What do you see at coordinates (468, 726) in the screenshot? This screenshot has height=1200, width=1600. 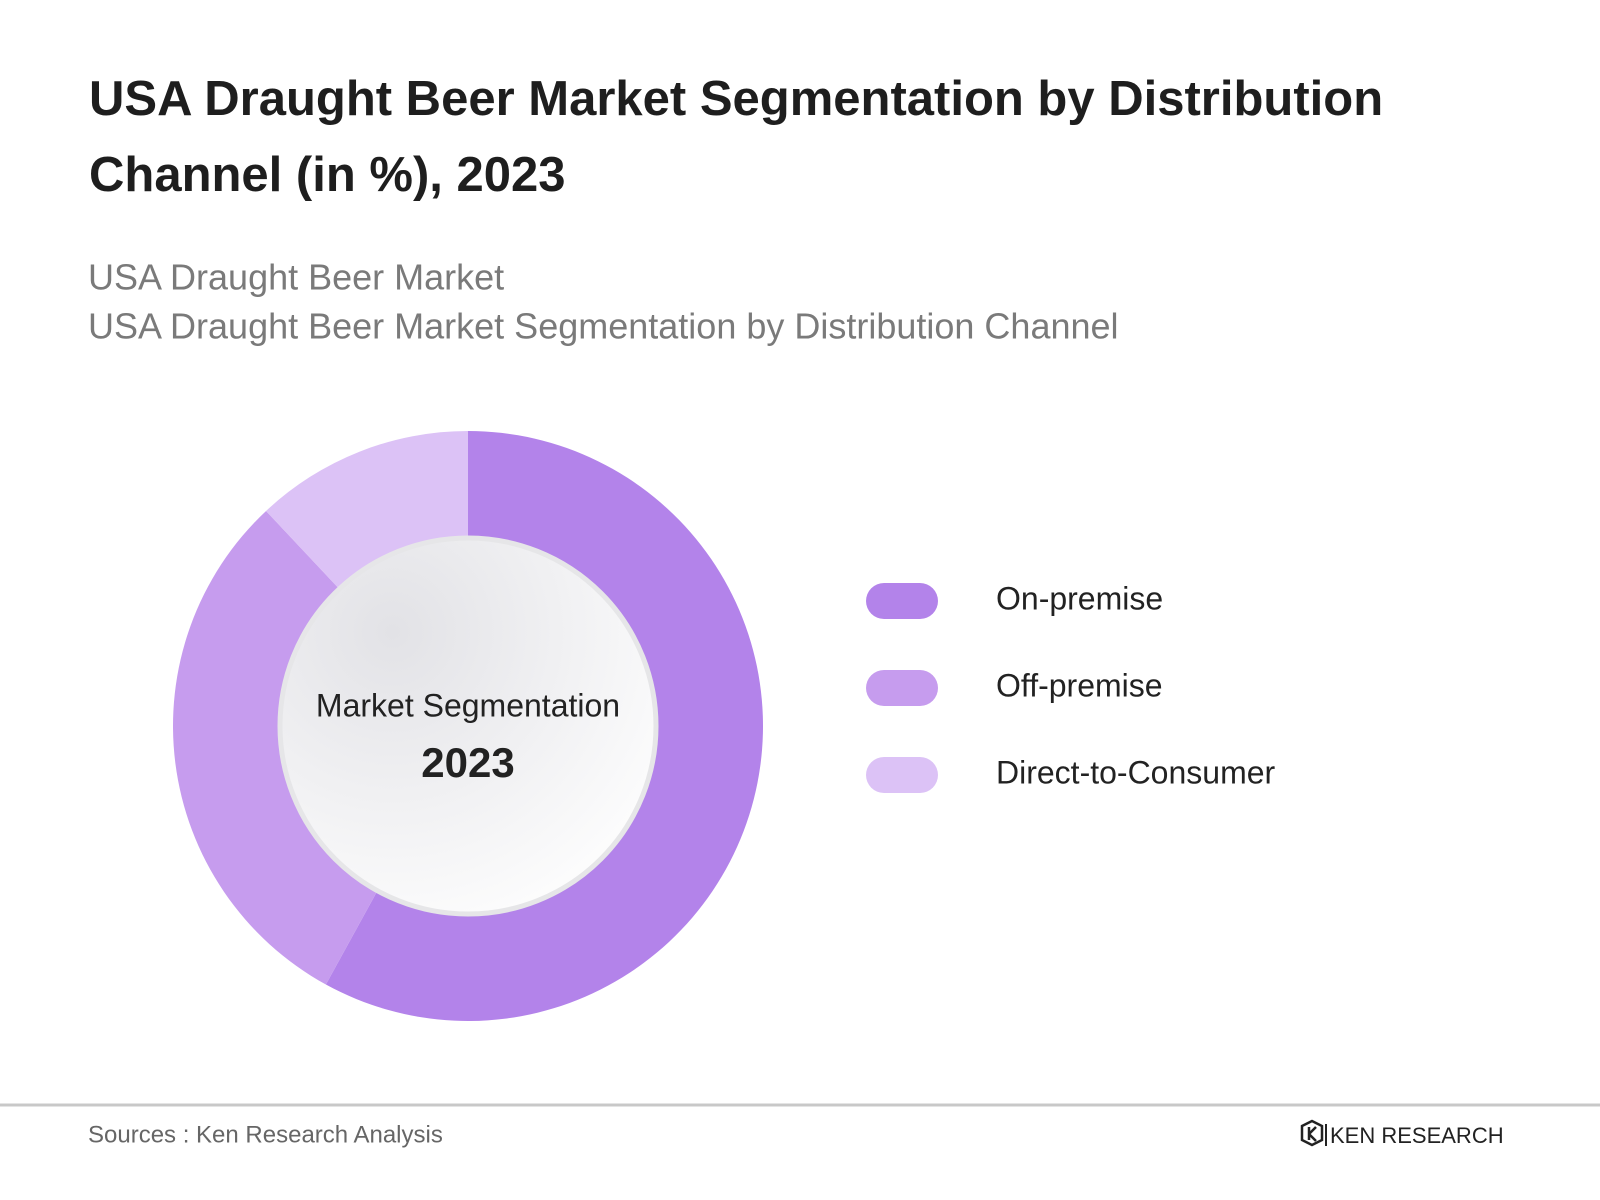 I see `donut-center` at bounding box center [468, 726].